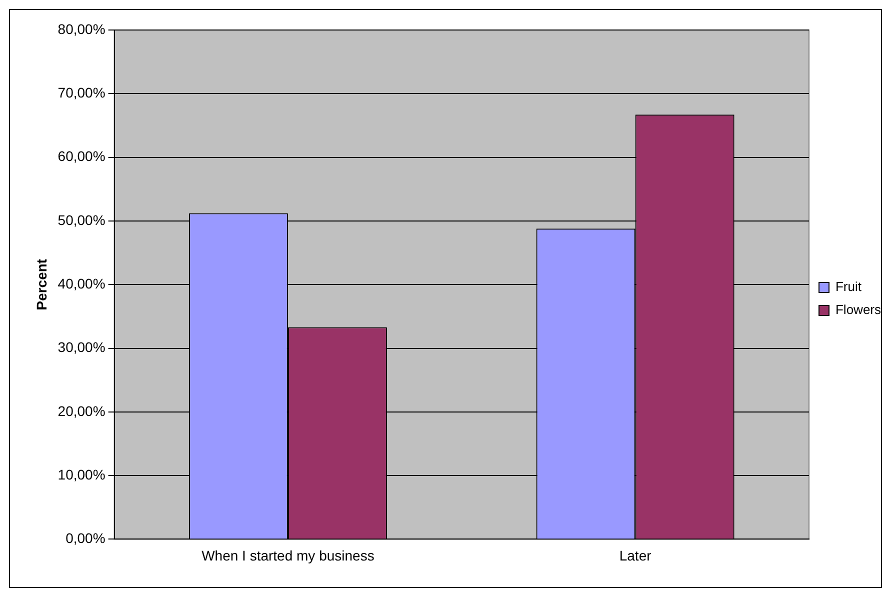 This screenshot has height=598, width=891. I want to click on y-tick-label: 10,00%, so click(82, 474).